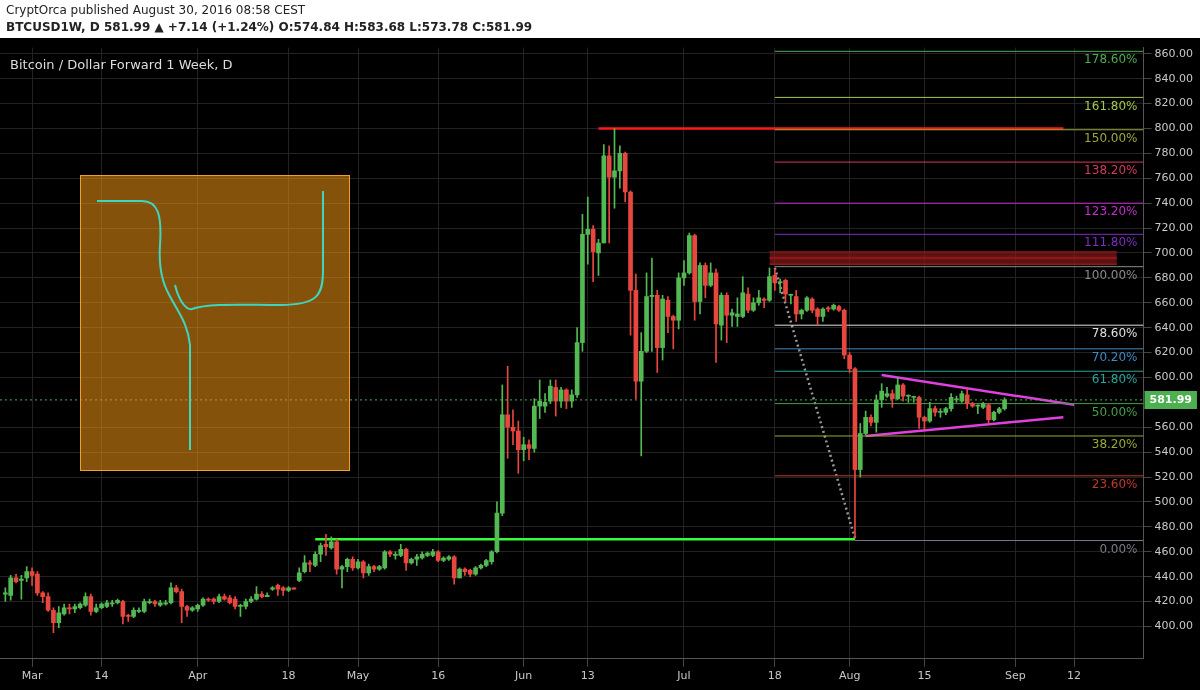  What do you see at coordinates (1174, 377) in the screenshot?
I see `y-tick-label: 600.00` at bounding box center [1174, 377].